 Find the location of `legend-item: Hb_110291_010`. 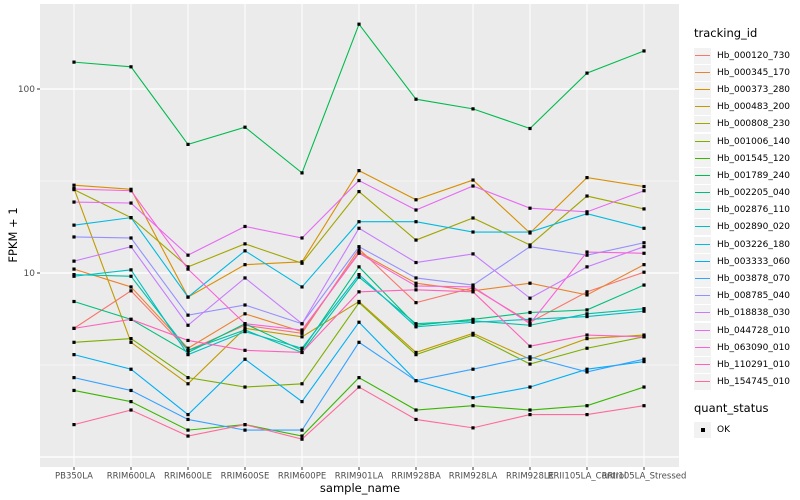

legend-item: Hb_110291_010 is located at coordinates (746, 364).